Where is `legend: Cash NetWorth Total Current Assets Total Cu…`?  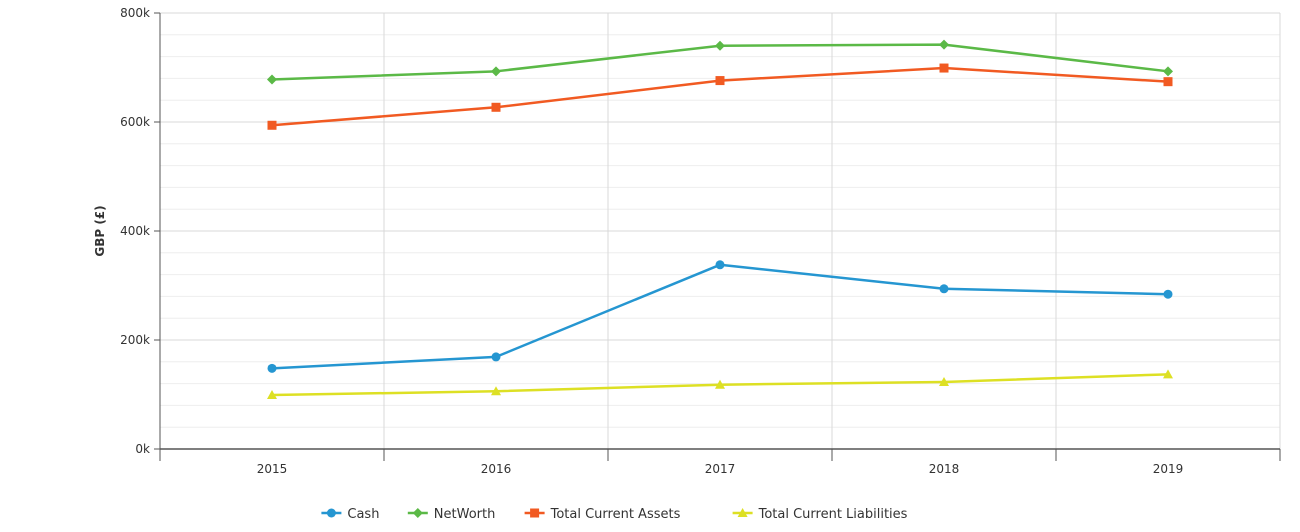
legend: Cash NetWorth Total Current Assets Total Cu… is located at coordinates (614, 514).